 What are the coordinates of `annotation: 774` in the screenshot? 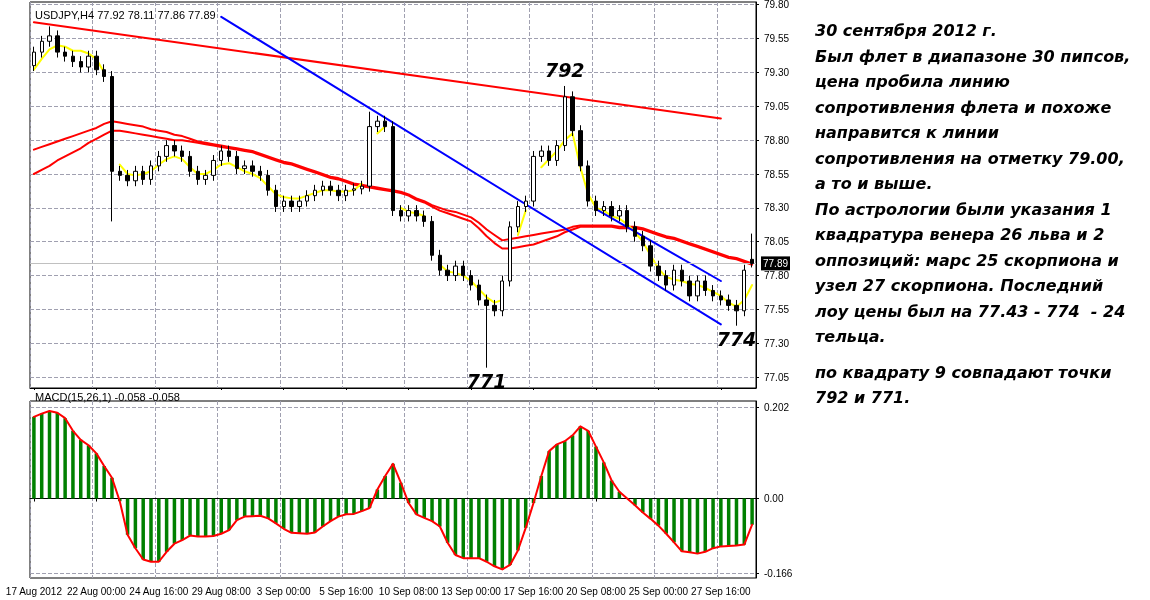 It's located at (736, 339).